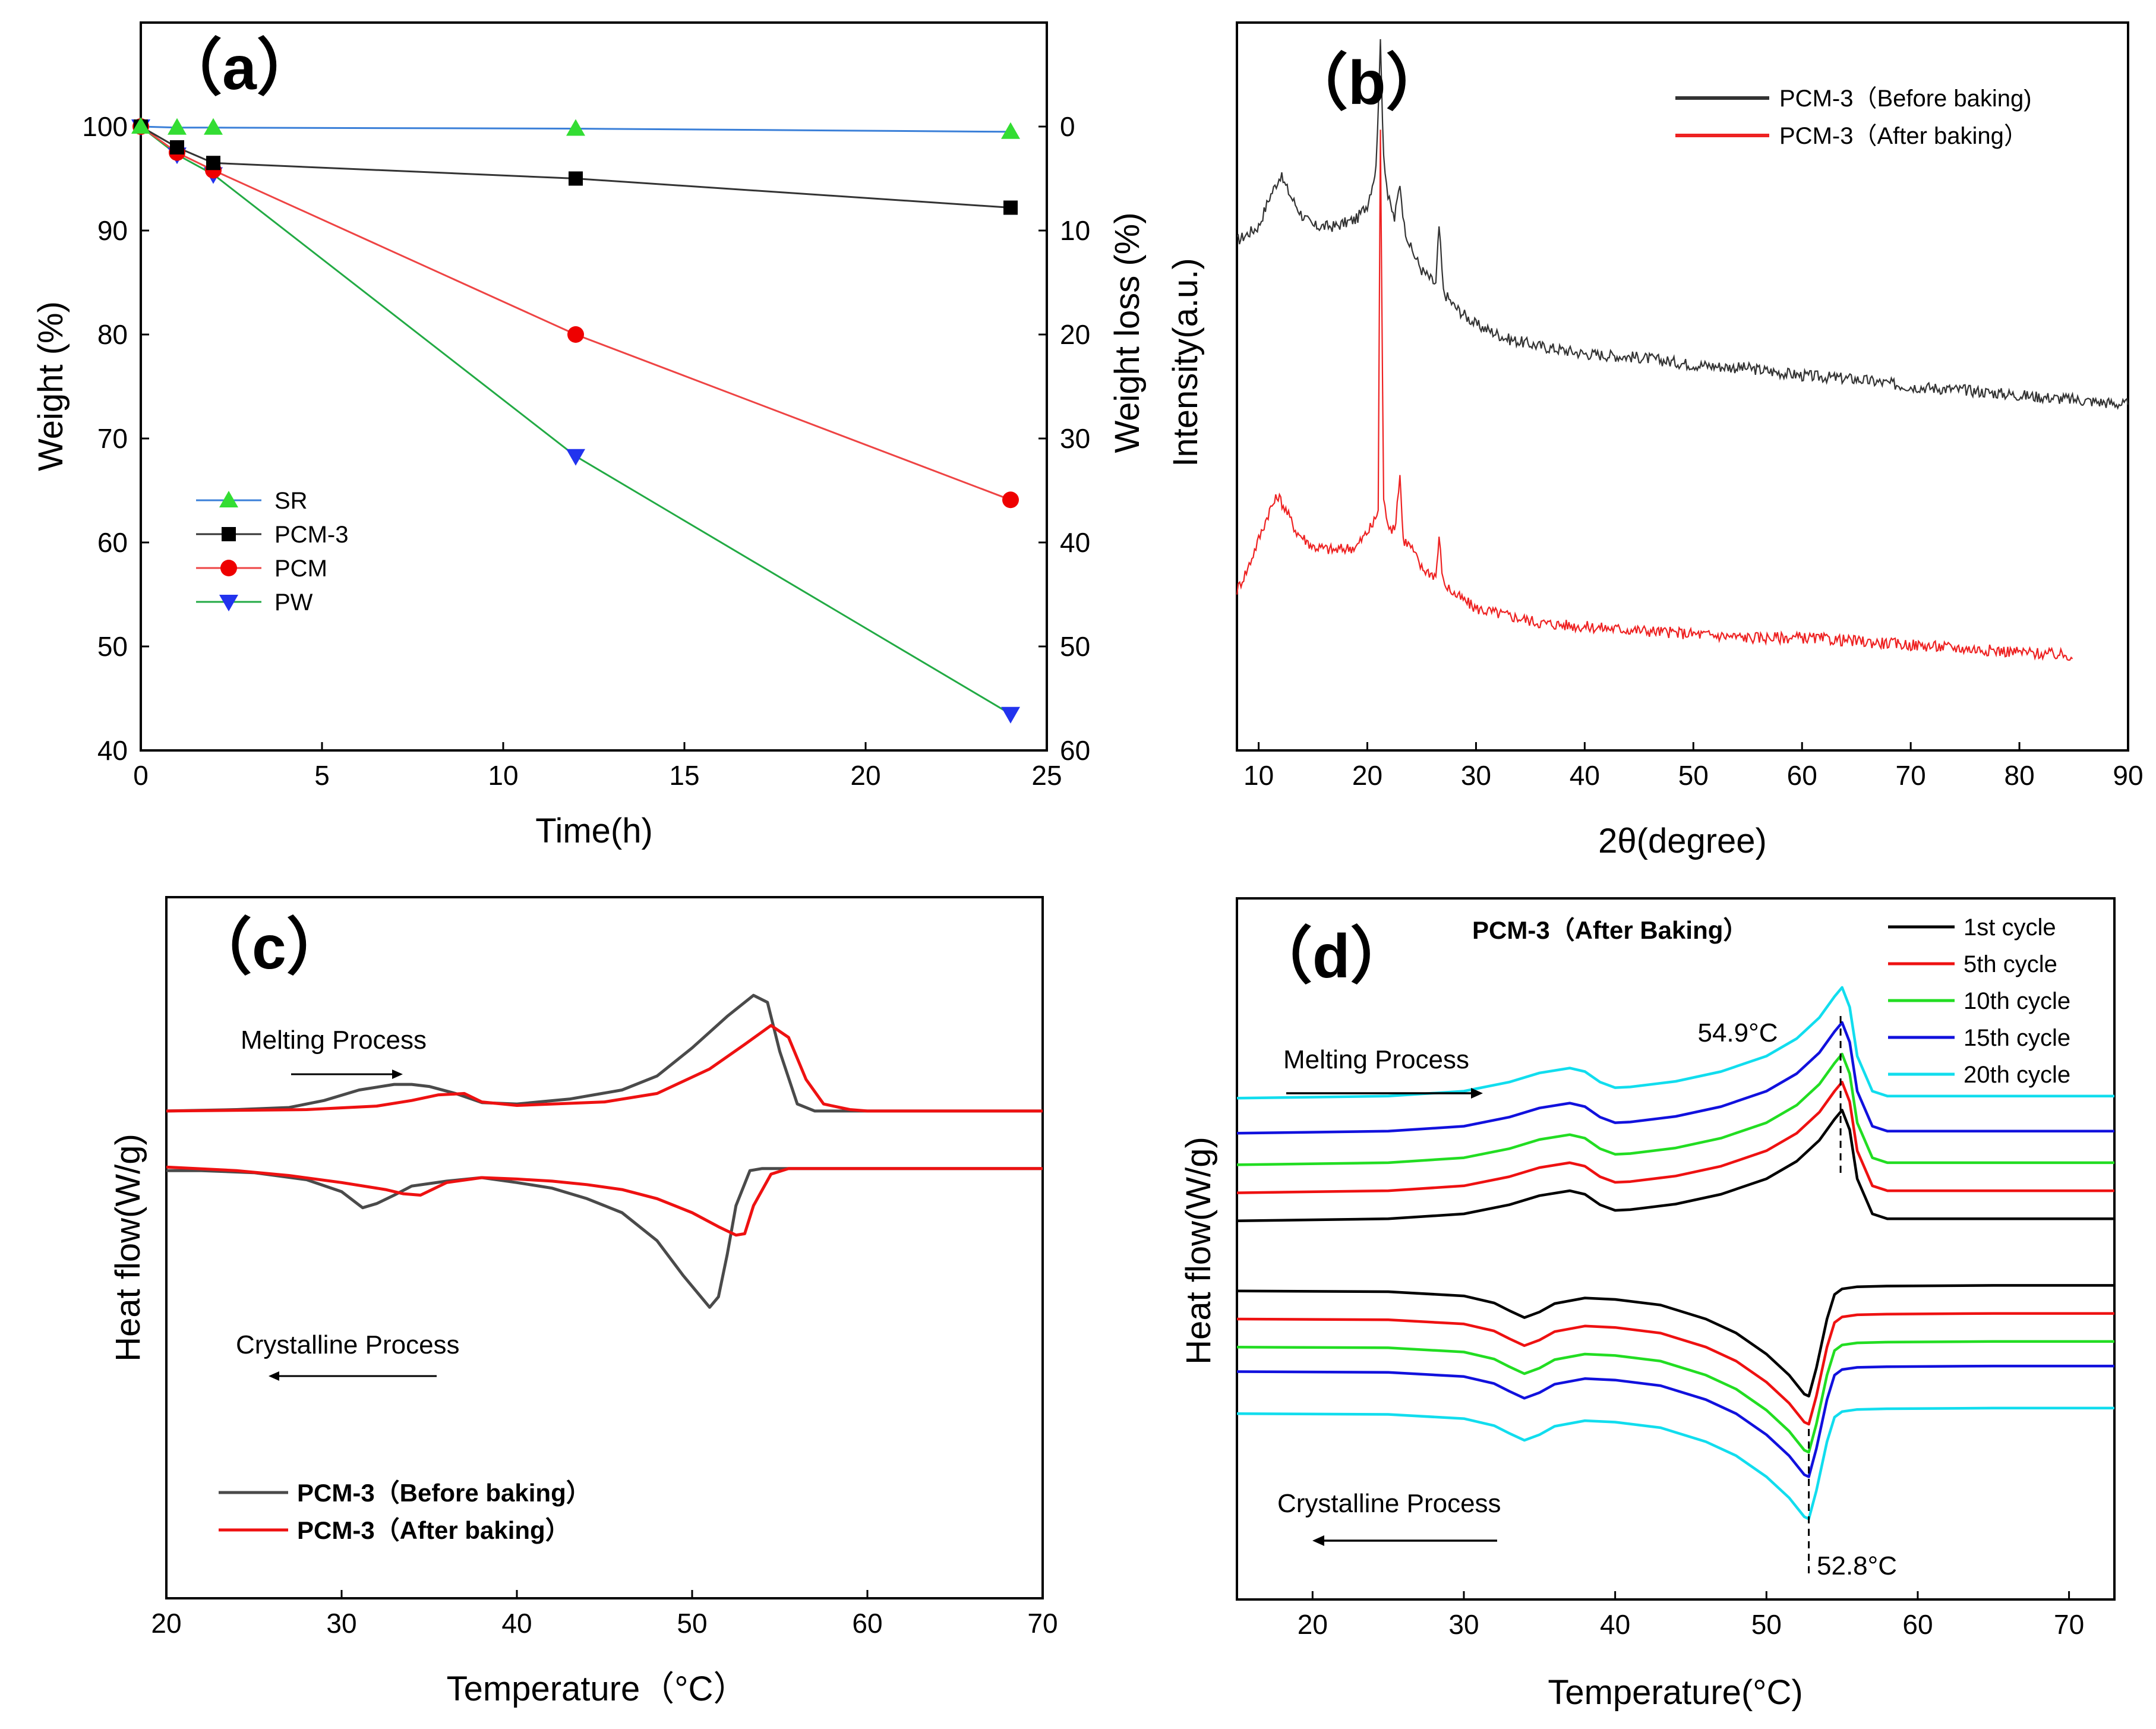  Describe the element at coordinates (1903, 136) in the screenshot. I see `legend-label: PCM-3（After baking）` at that location.